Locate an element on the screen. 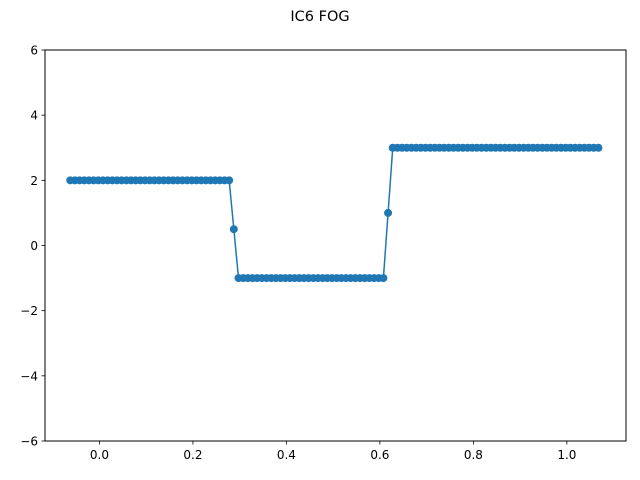 The width and height of the screenshot is (640, 480). y-tick-label: 4 is located at coordinates (34, 116).